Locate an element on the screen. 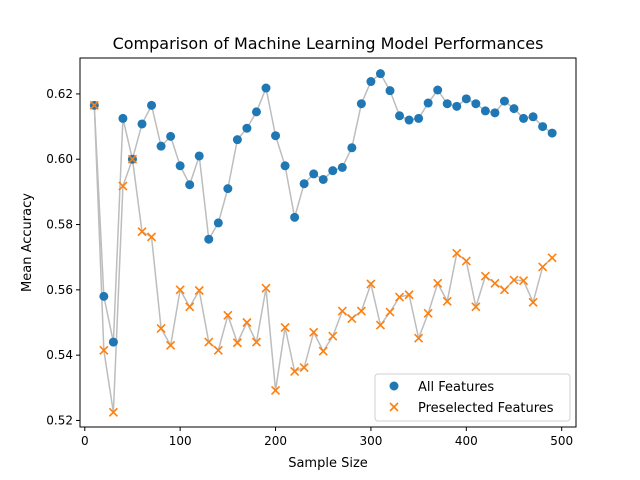 This screenshot has height=480, width=640. y-axis-ticks: 0.52 0.54 0.56 0.58 0.60 0.62 is located at coordinates (63, 257).